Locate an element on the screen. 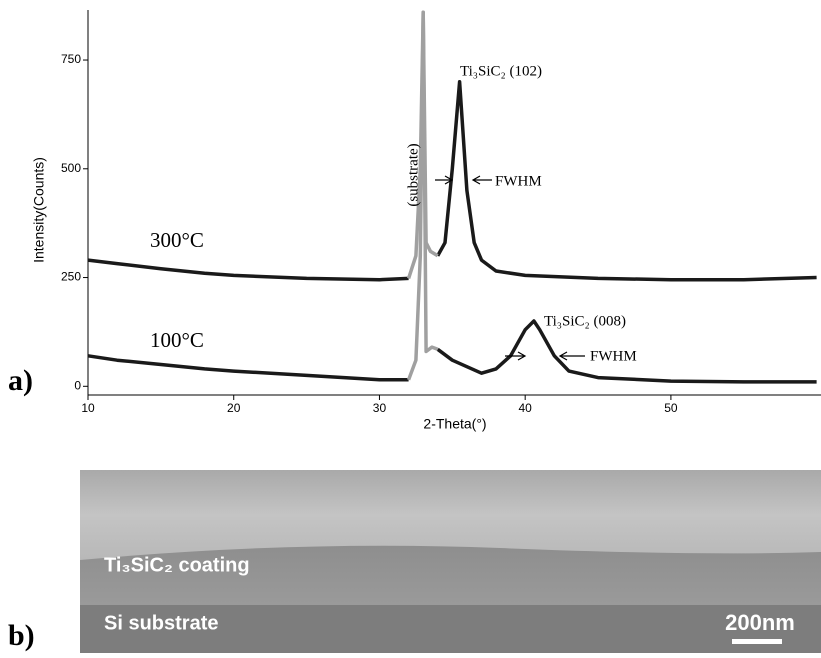  y-tick-label: 750 is located at coordinates (71, 59).